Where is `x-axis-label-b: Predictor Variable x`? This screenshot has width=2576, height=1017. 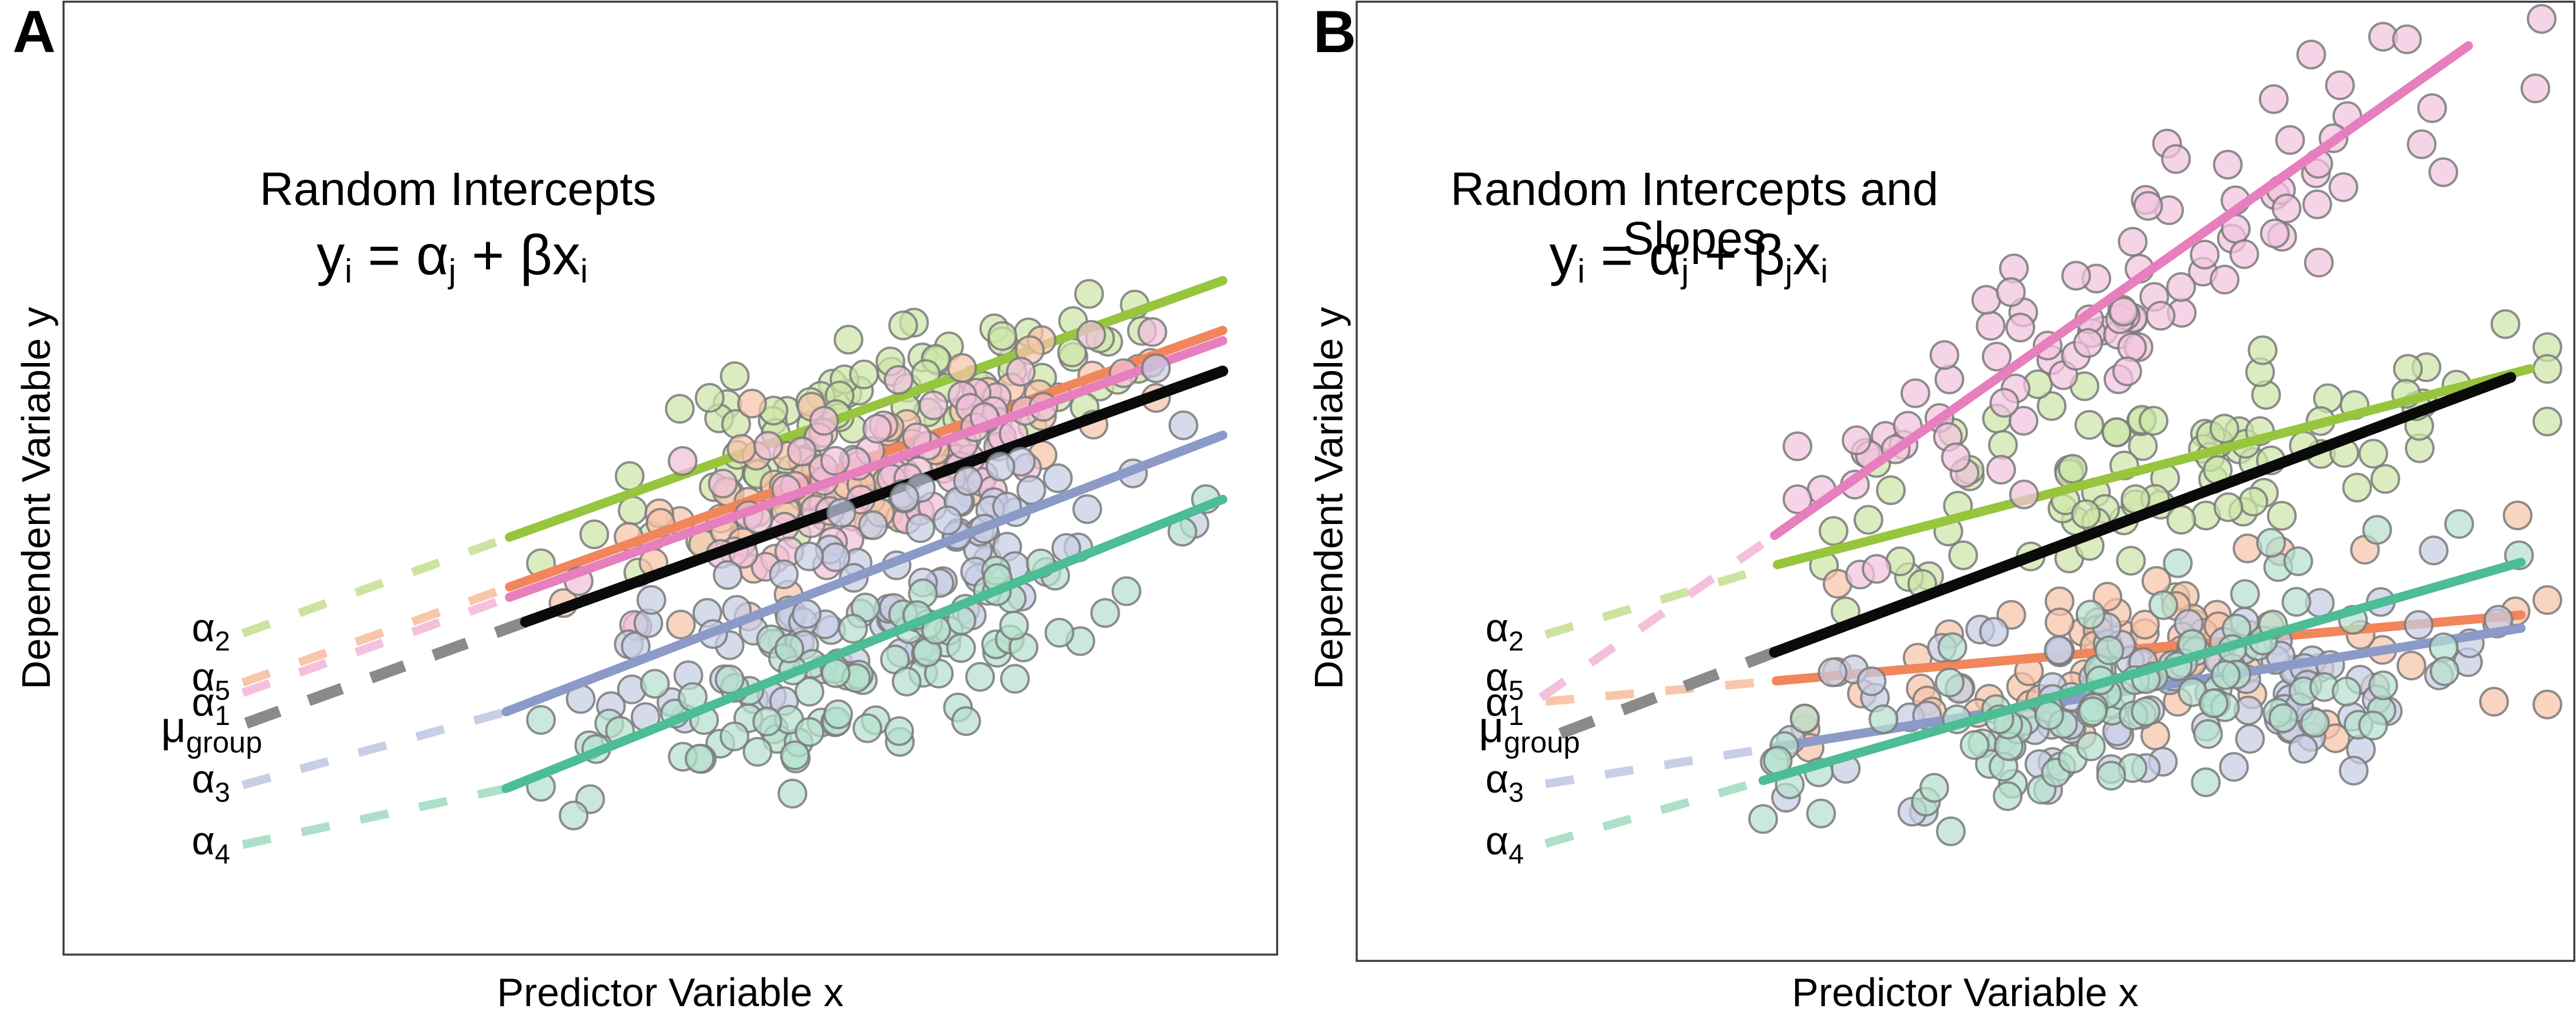 x-axis-label-b: Predictor Variable x is located at coordinates (1965, 992).